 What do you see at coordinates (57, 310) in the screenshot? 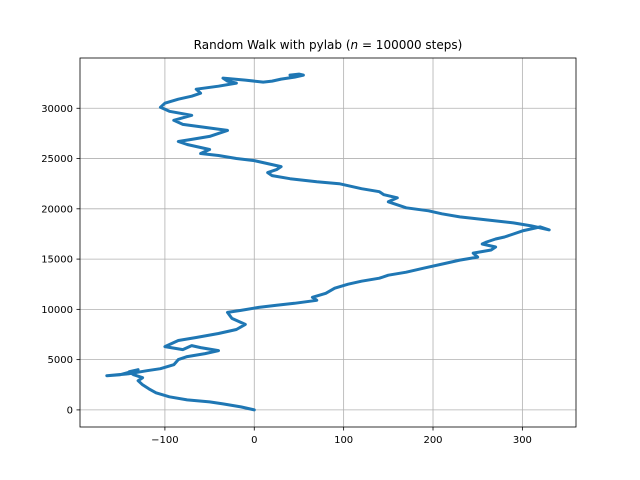
I see `y-tick-label: 10000` at bounding box center [57, 310].